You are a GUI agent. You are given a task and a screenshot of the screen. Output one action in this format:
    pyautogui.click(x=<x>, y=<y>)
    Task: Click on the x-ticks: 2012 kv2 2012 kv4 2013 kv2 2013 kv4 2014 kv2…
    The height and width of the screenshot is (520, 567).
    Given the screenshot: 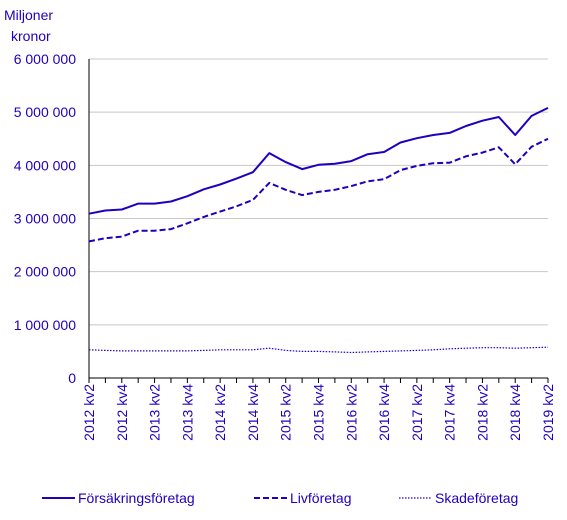 What is the action you would take?
    pyautogui.click(x=318, y=409)
    